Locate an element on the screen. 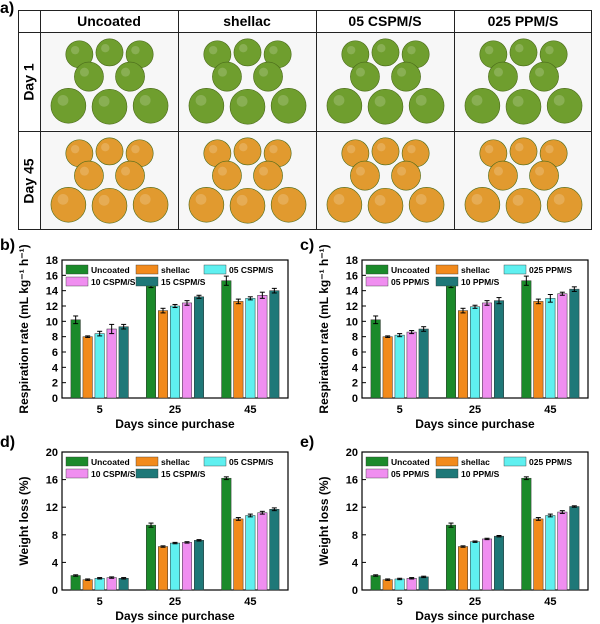  legend-label: shellac is located at coordinates (175, 462).